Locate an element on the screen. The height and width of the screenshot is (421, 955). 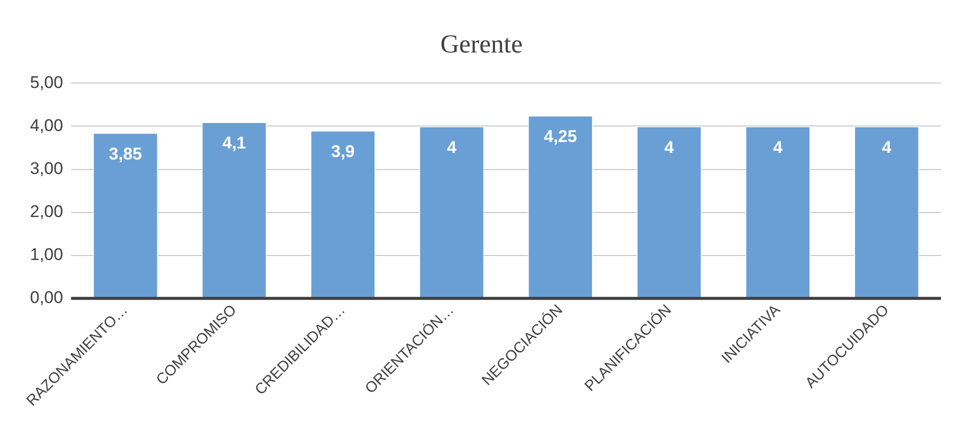
data-label: 3,85 is located at coordinates (125, 154).